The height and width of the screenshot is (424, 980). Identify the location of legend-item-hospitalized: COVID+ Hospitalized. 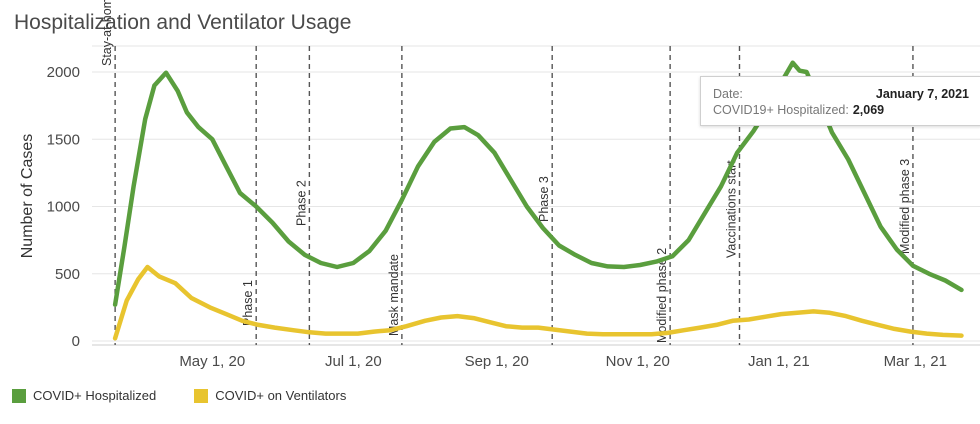
(84, 395).